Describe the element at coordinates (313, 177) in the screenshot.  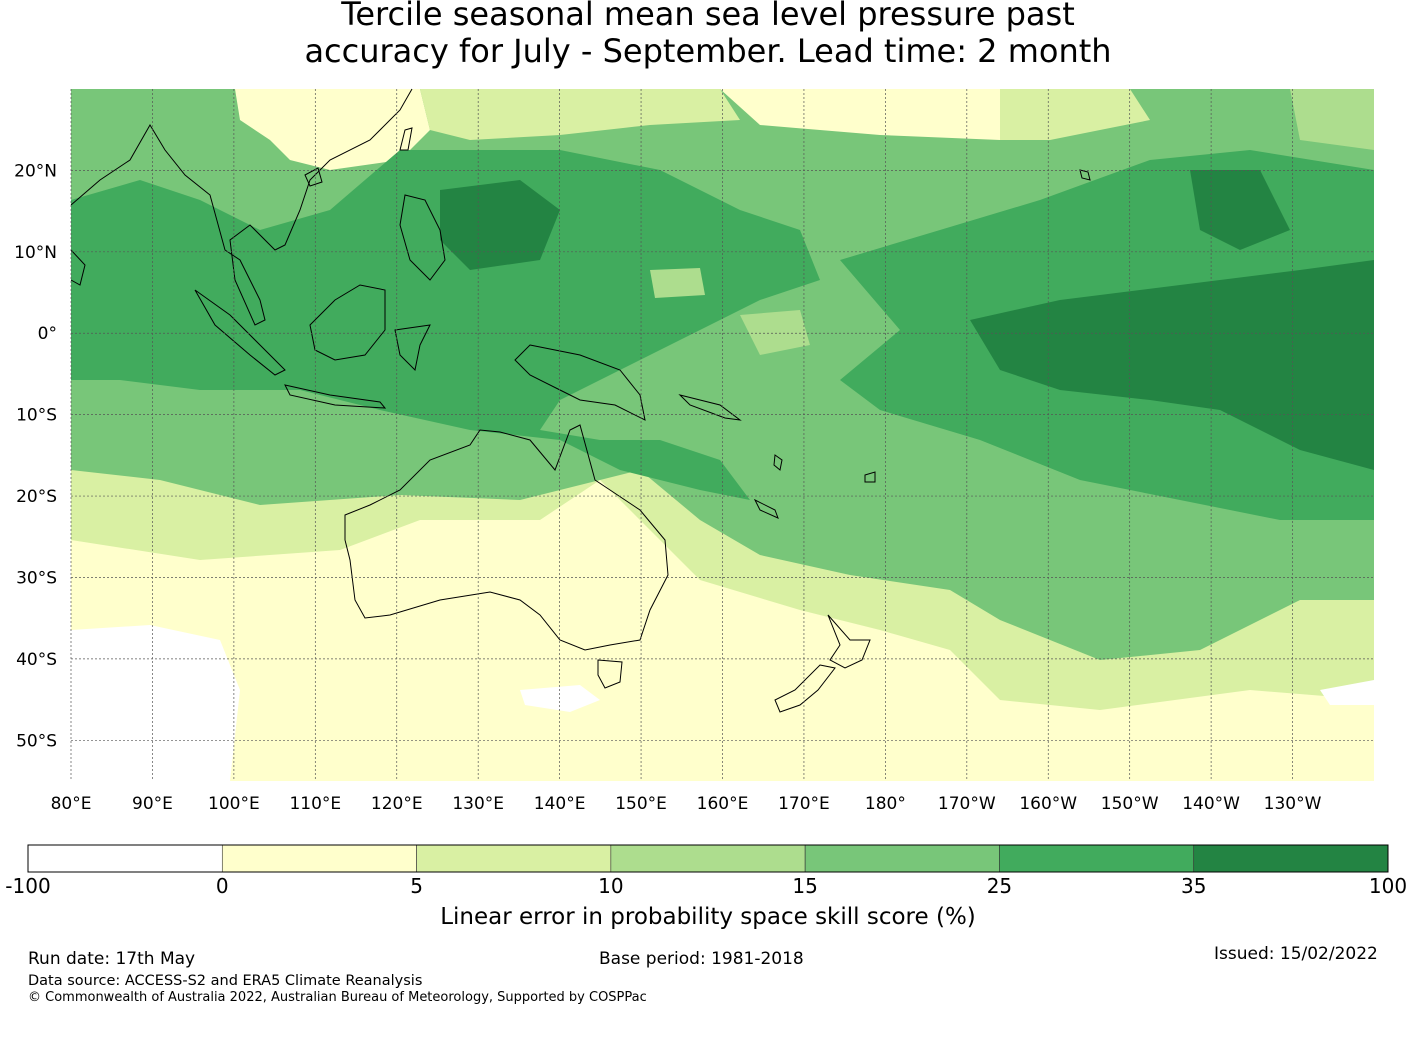
I see `hainan-outline` at that location.